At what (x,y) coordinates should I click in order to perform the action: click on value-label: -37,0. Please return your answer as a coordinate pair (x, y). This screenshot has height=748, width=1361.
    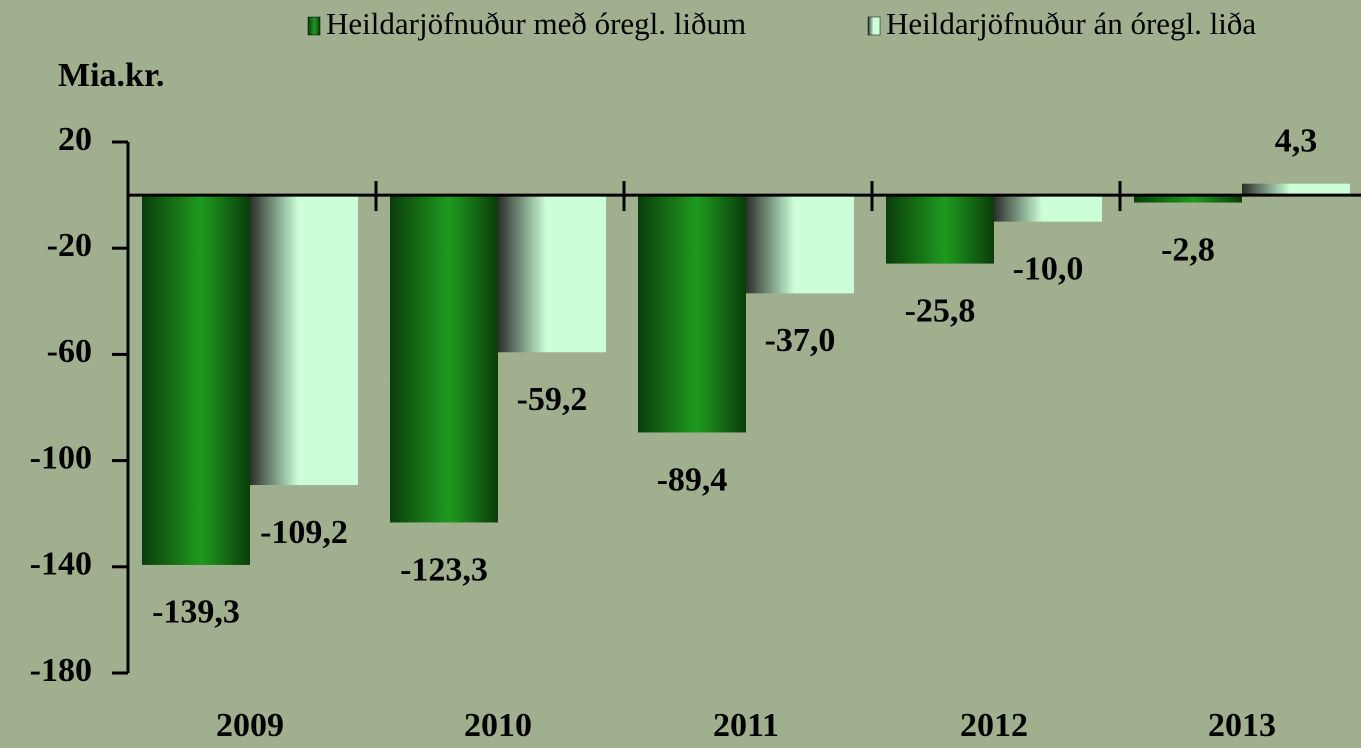
    Looking at the image, I should click on (800, 340).